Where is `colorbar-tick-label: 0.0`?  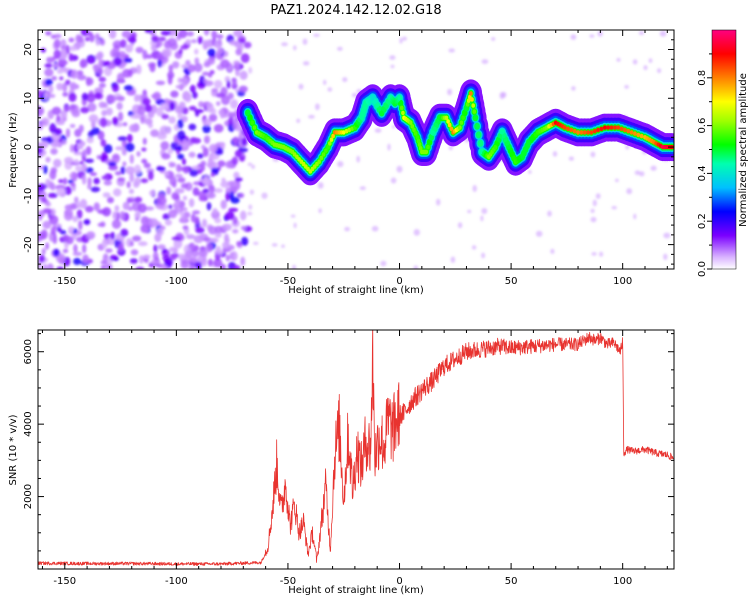
colorbar-tick-label: 0.0 is located at coordinates (702, 269).